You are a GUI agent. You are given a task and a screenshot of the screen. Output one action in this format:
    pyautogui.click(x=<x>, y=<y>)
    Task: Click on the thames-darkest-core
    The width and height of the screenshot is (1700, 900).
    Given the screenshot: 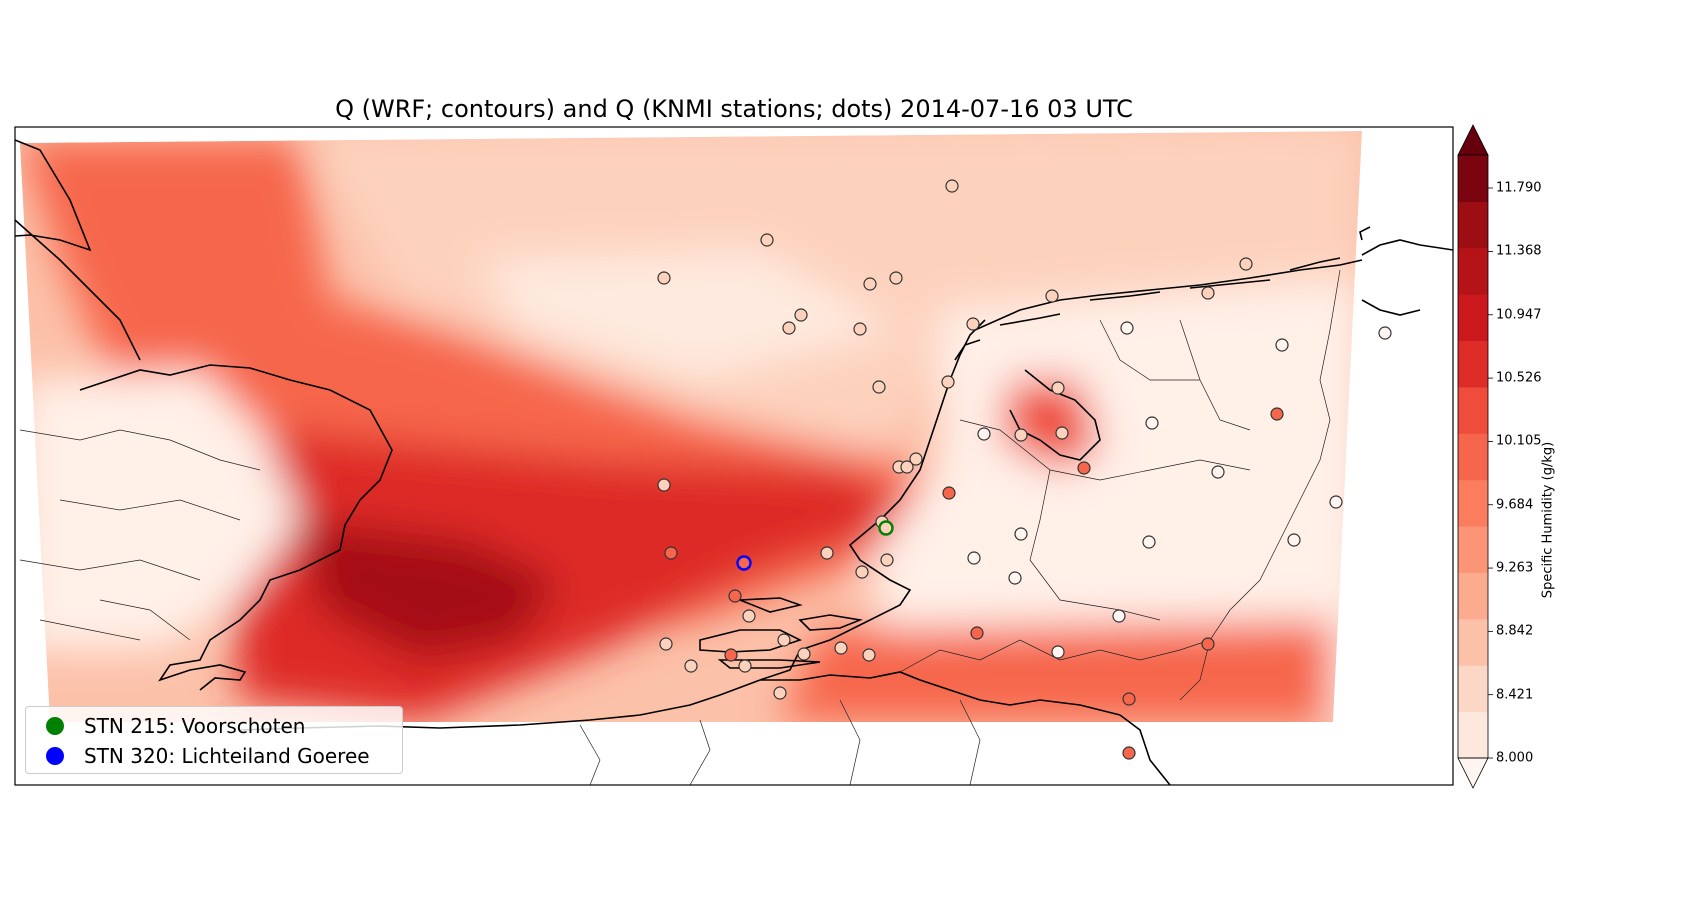 What is the action you would take?
    pyautogui.click(x=430, y=590)
    